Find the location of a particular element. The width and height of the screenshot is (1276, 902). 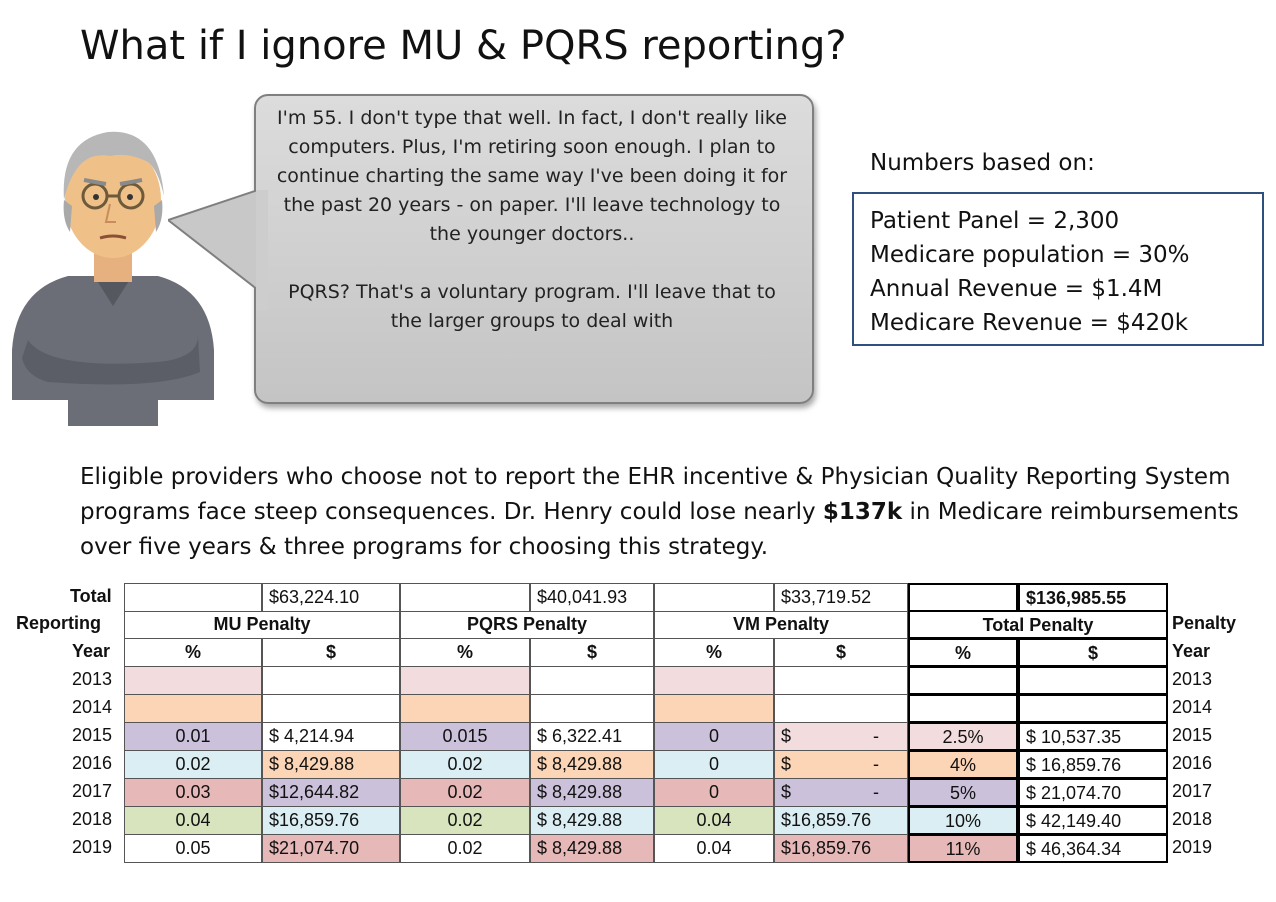

page-title: What if I ignore MU & PQRS reporting? is located at coordinates (463, 46).